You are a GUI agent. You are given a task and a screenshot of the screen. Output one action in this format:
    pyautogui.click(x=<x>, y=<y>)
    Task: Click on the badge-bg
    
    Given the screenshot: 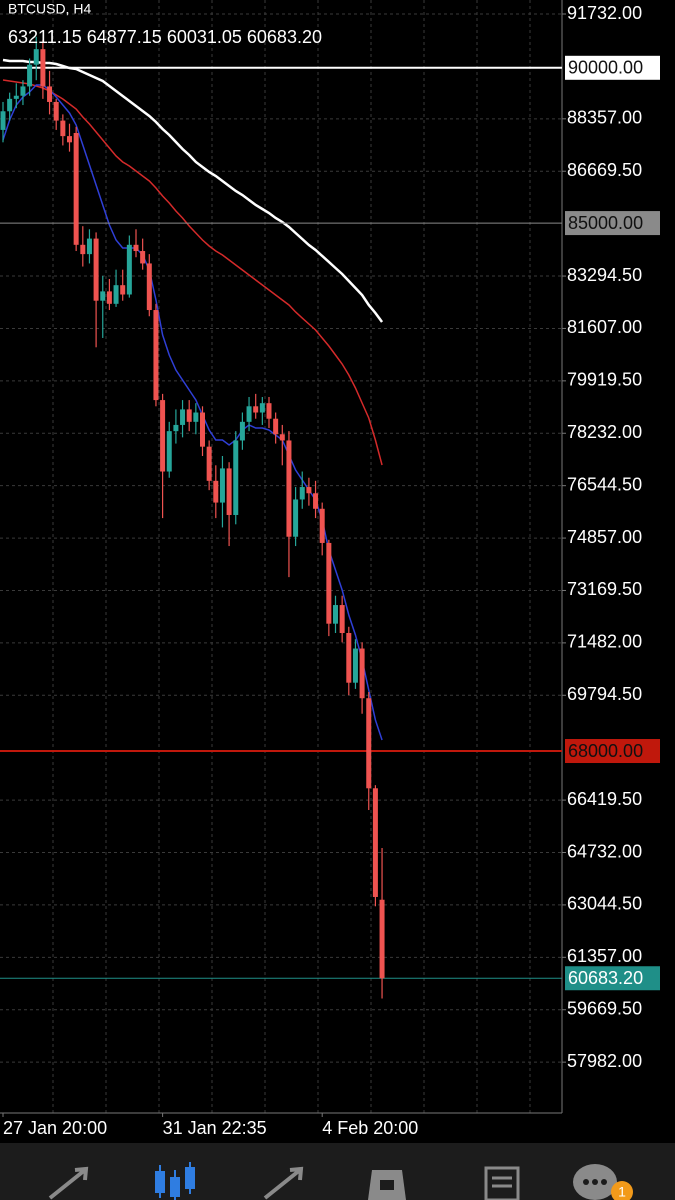 What is the action you would take?
    pyautogui.click(x=622, y=1190)
    